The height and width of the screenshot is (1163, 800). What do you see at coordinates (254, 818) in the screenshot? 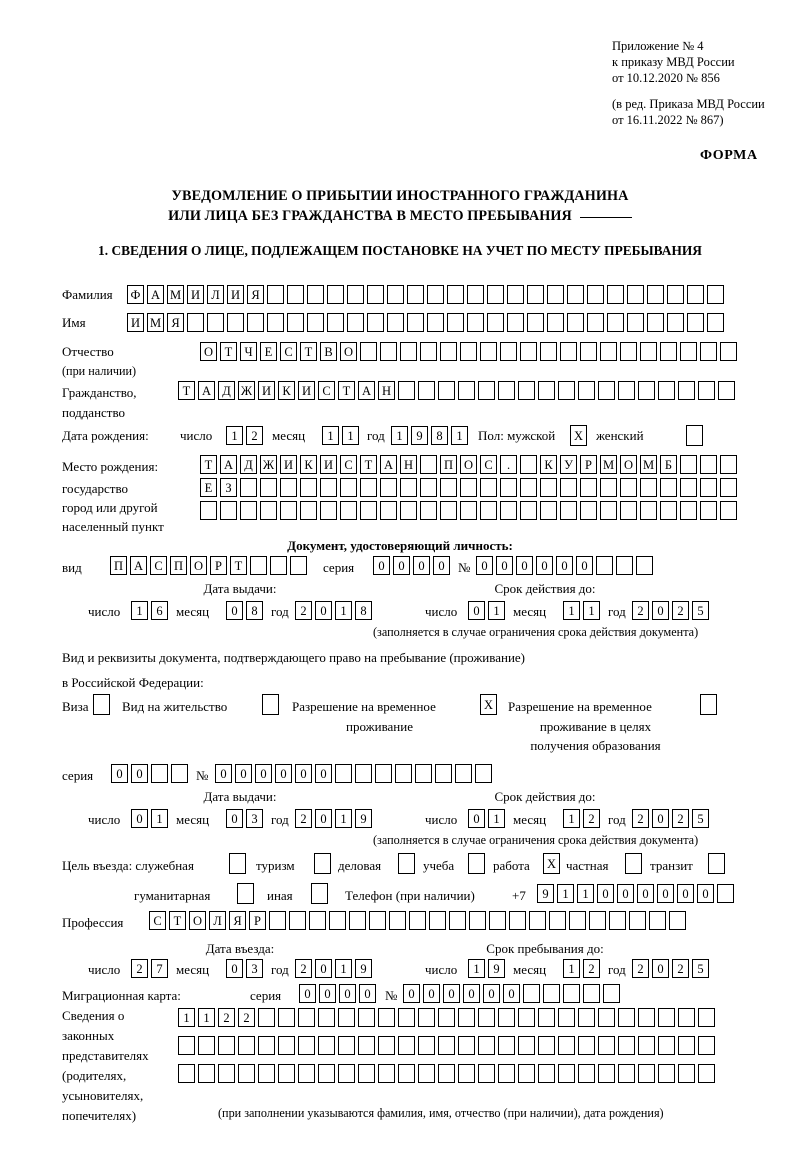
I see `char-cell: 3` at bounding box center [254, 818].